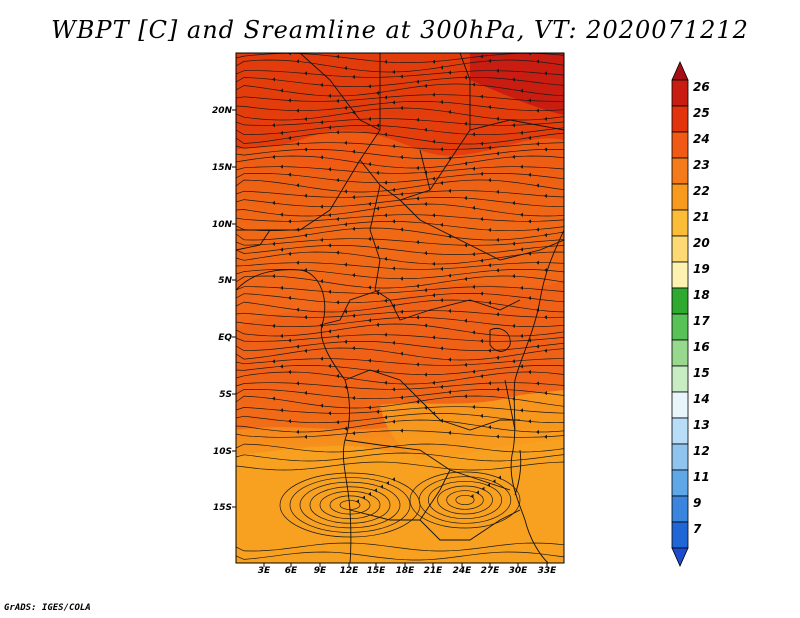 Image resolution: width=800 pixels, height=618 pixels. What do you see at coordinates (291, 571) in the screenshot?
I see `lon-label-6e: 6E` at bounding box center [291, 571].